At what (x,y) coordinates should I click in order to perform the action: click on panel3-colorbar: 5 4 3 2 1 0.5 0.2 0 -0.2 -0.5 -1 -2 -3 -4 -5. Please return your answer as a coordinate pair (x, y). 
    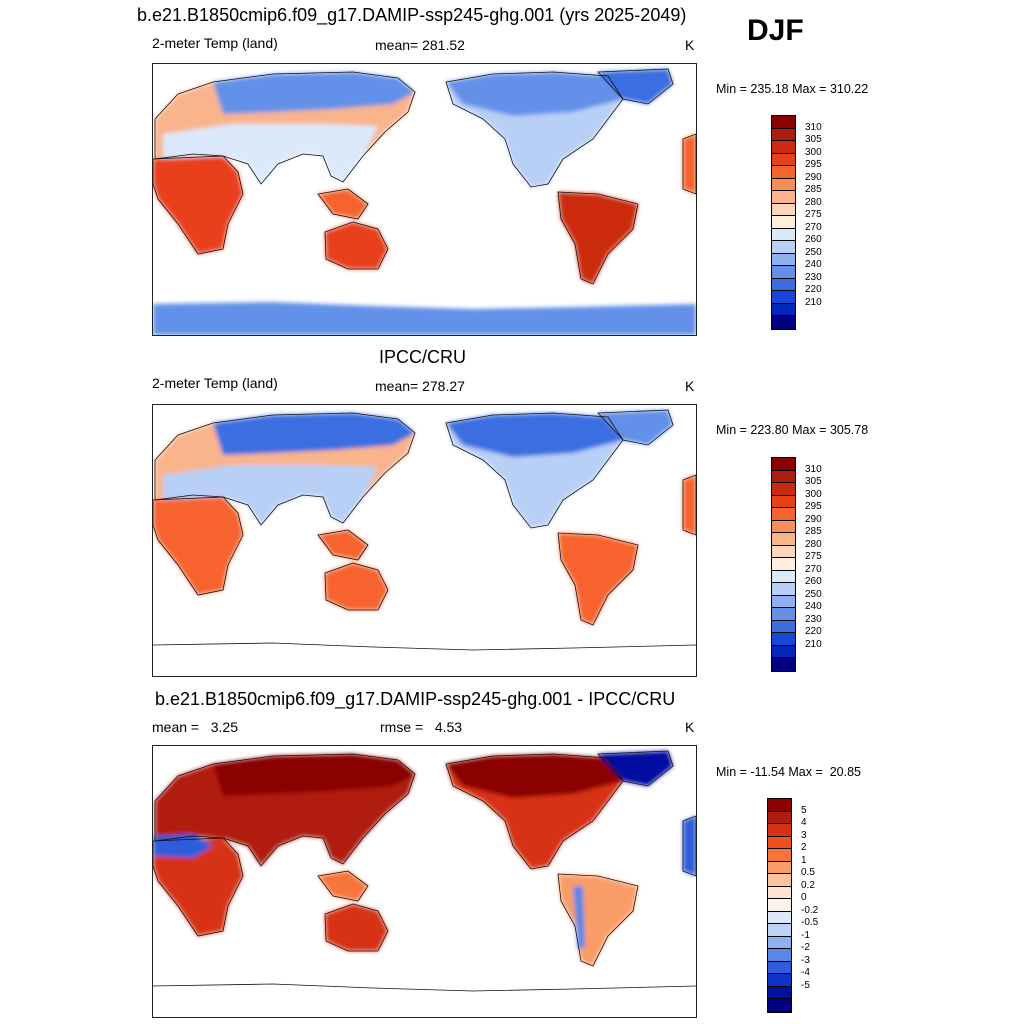
    Looking at the image, I should click on (812, 905).